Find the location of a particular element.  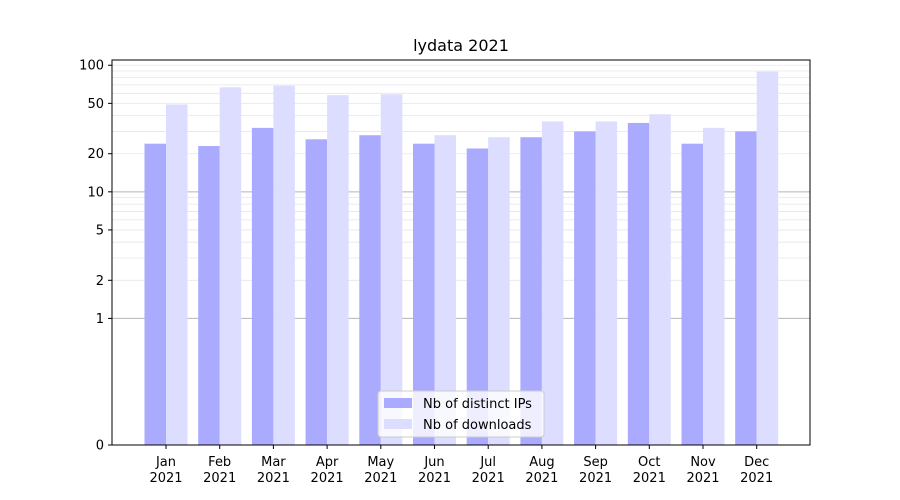

bar-nb-of-distinct-ips-dec is located at coordinates (746, 288).